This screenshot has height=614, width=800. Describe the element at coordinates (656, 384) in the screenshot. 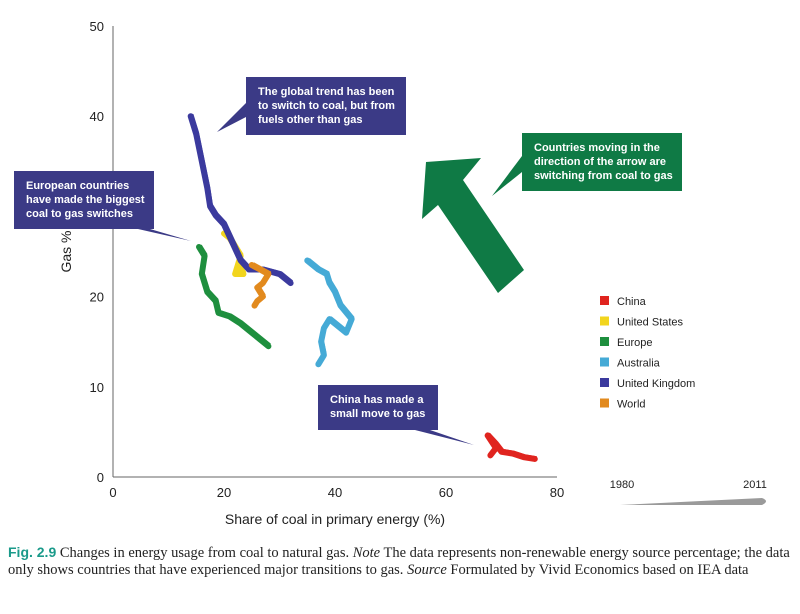

I see `legend-label: United Kingdom` at that location.